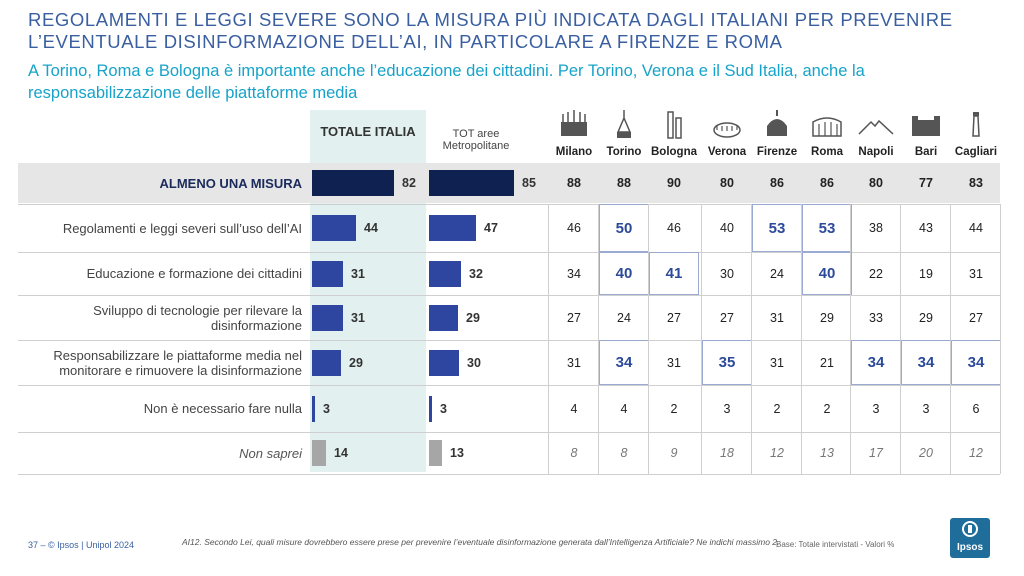 The width and height of the screenshot is (1024, 576). Describe the element at coordinates (777, 228) in the screenshot. I see `cell-firenze: 53` at that location.